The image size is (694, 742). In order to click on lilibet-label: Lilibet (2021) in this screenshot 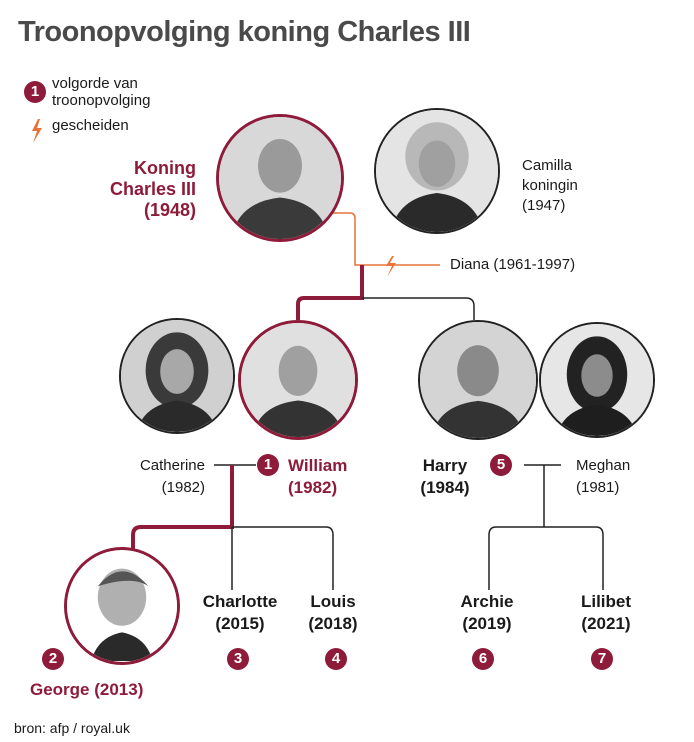, I will do `click(606, 613)`.